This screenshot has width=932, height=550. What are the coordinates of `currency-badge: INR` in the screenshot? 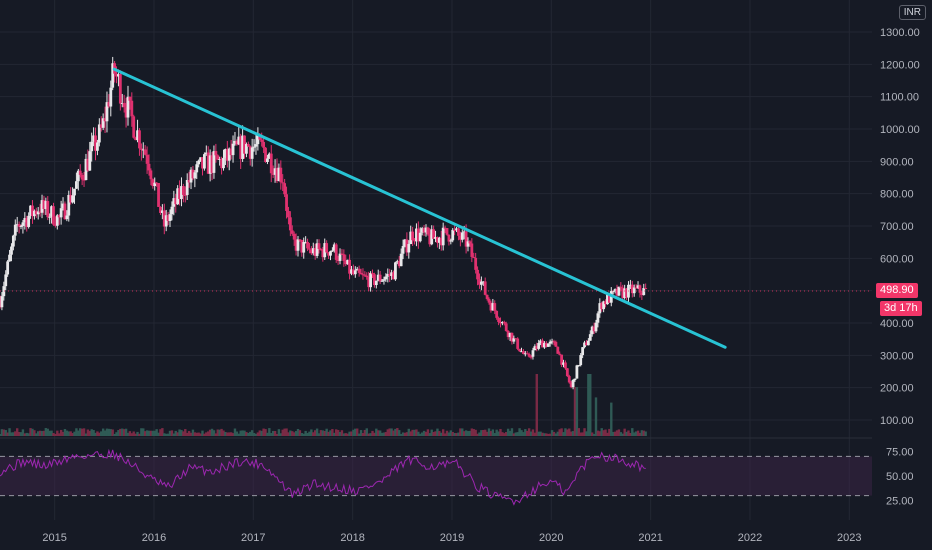 It's located at (912, 12).